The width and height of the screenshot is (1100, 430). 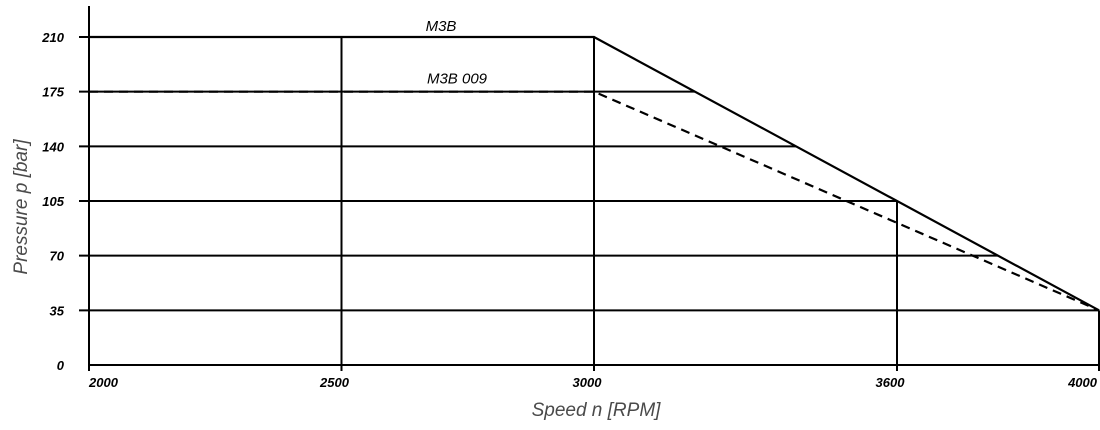 I want to click on series-label-m3b: M3B, so click(x=441, y=26).